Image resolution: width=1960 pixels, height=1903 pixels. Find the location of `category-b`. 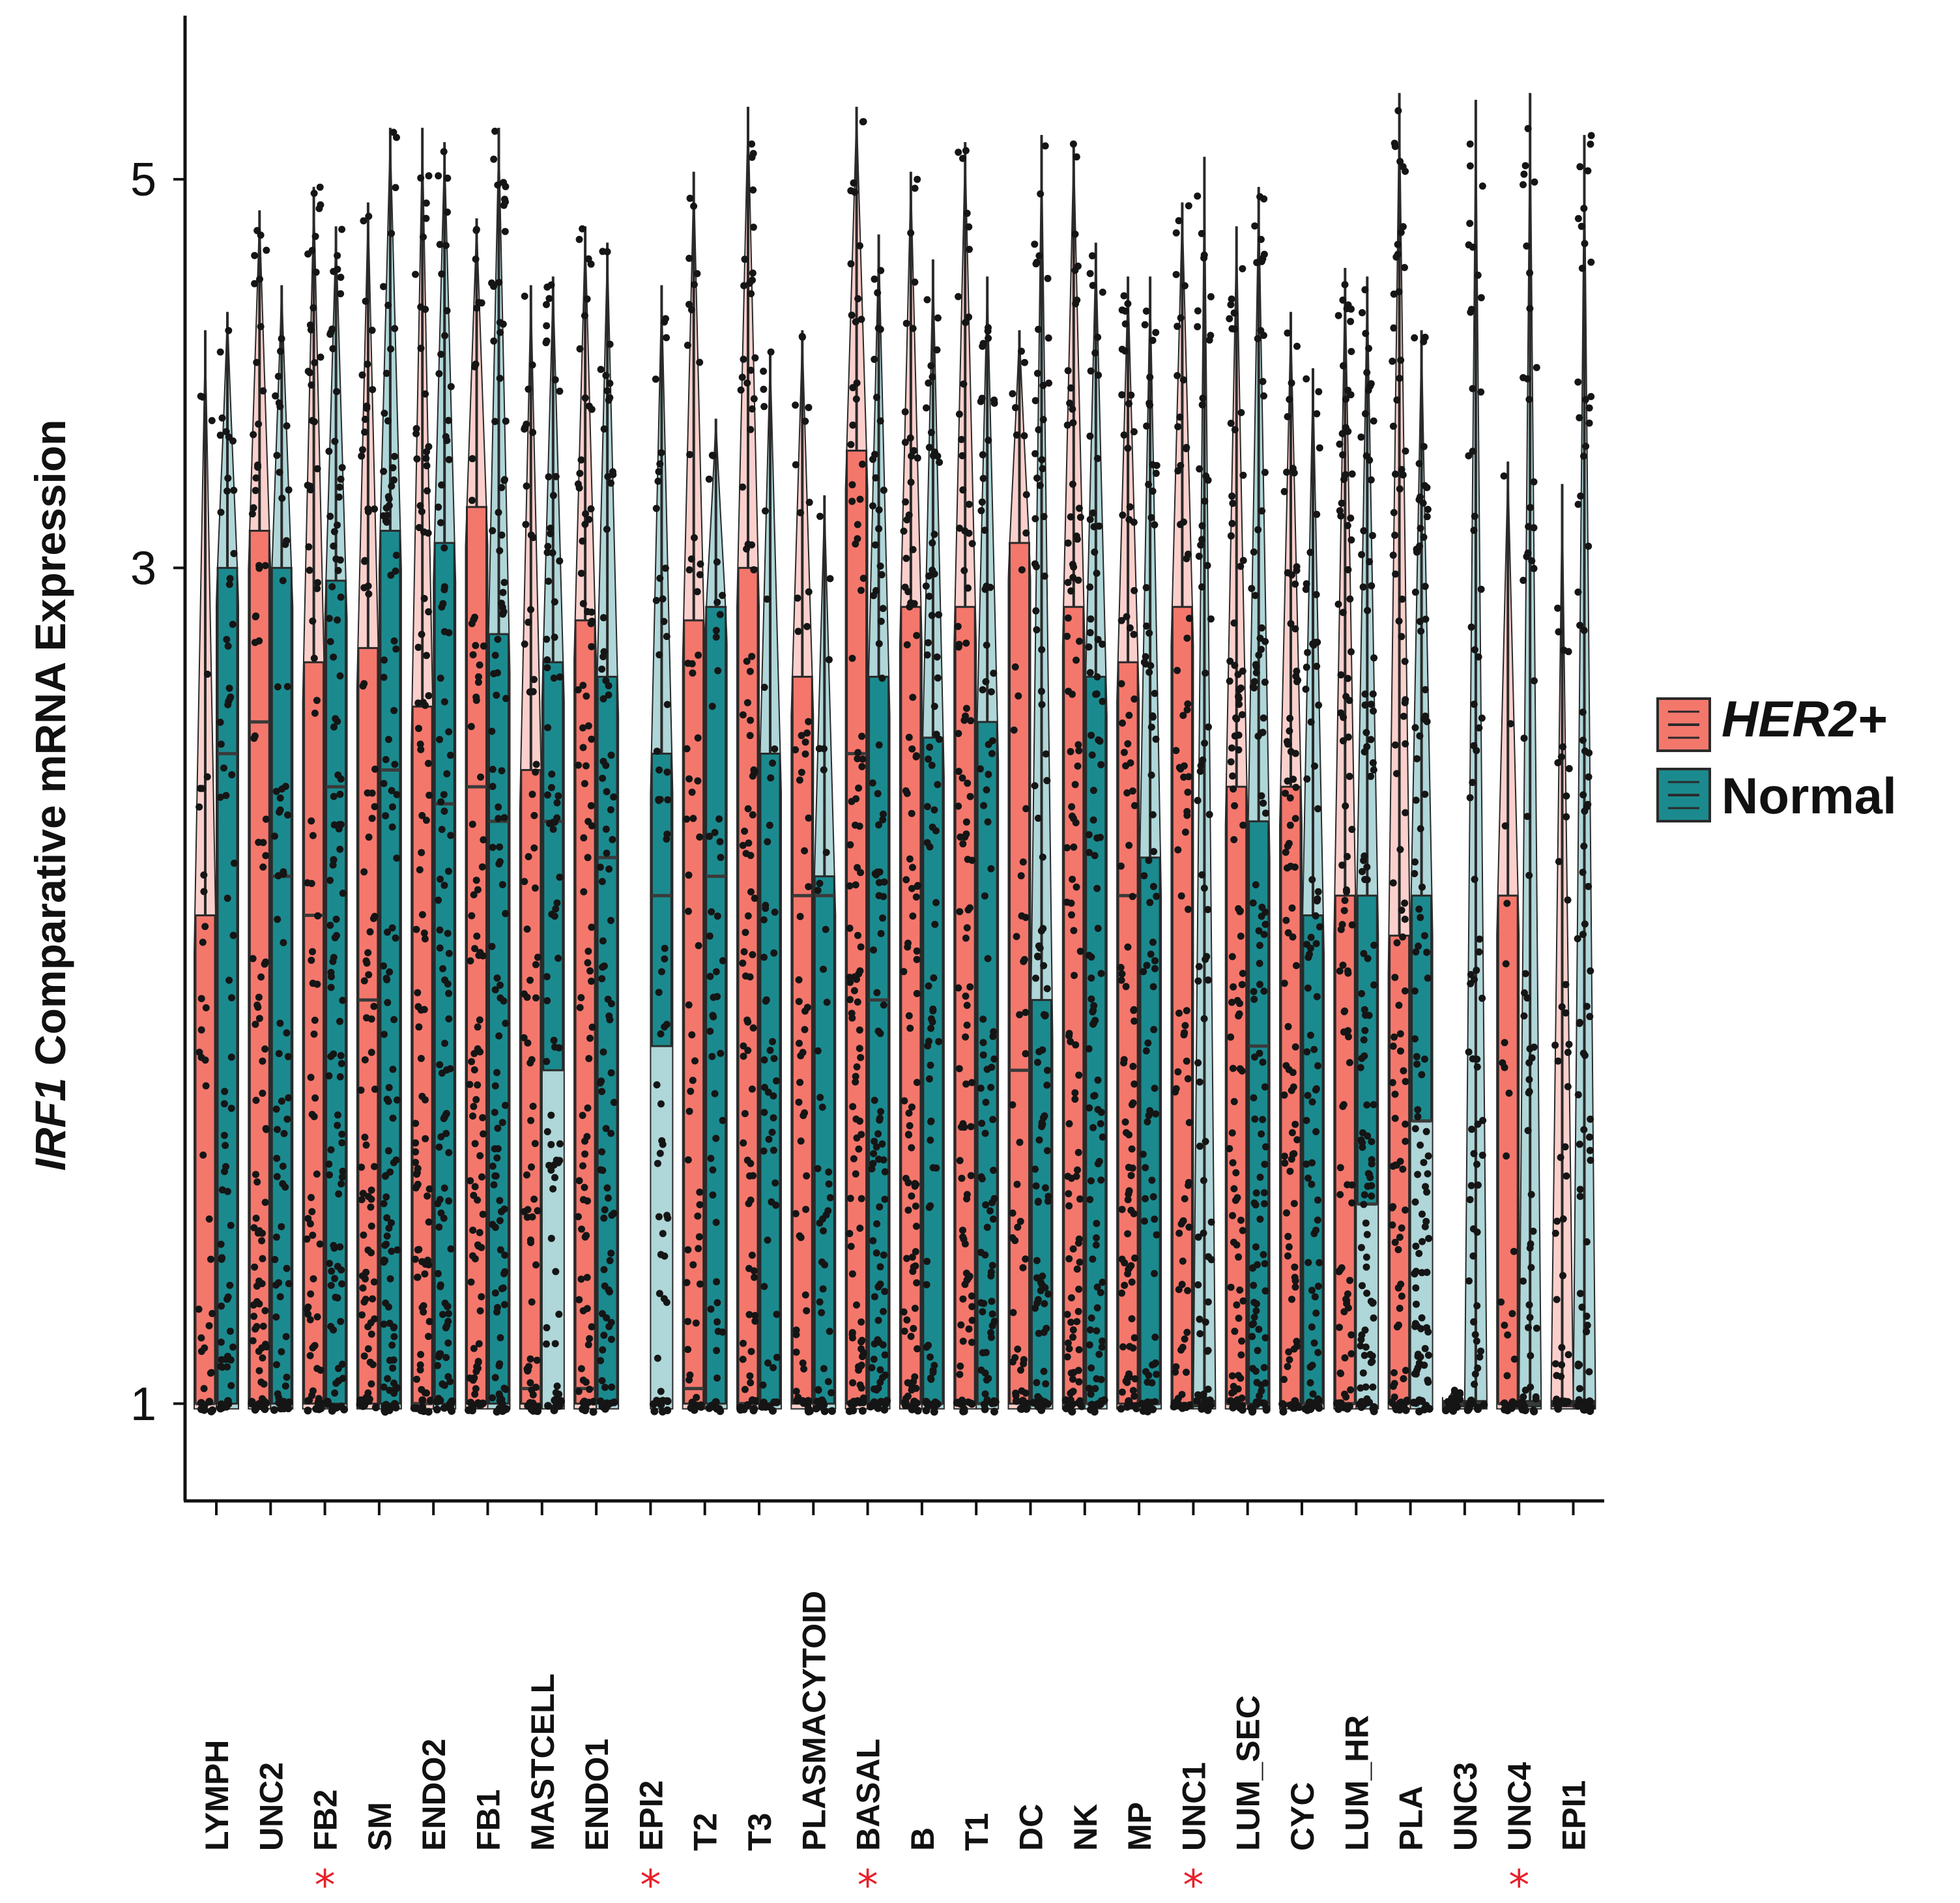

category-b is located at coordinates (922, 793).